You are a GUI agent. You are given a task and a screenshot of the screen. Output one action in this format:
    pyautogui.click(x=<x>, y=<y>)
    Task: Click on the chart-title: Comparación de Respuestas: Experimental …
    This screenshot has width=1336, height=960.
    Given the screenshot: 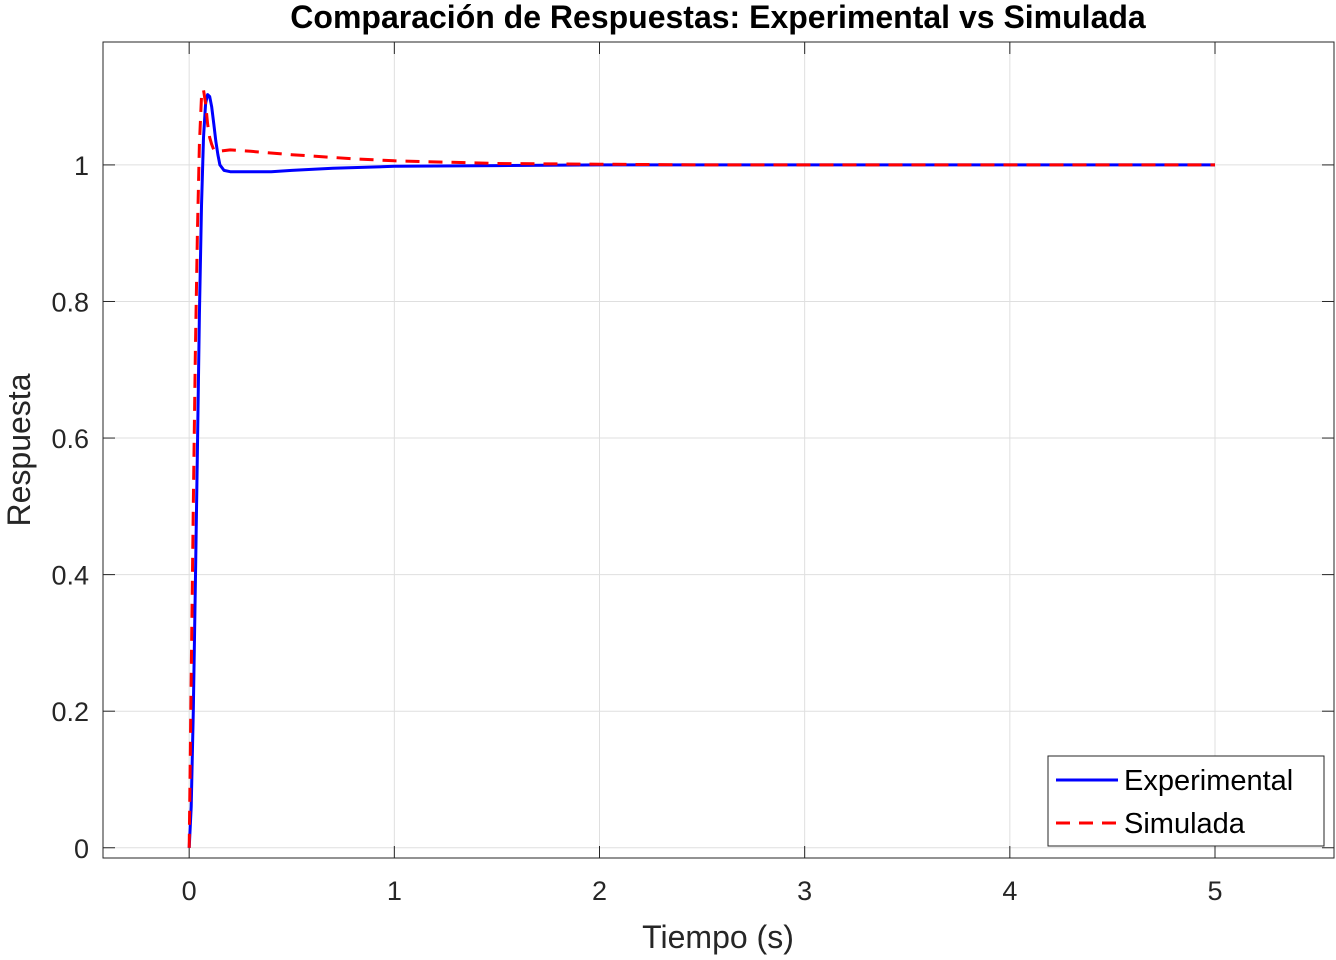 What is the action you would take?
    pyautogui.click(x=718, y=17)
    